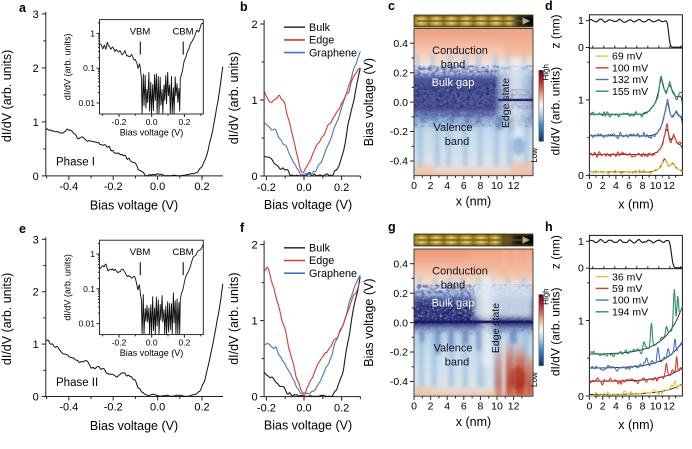 The width and height of the screenshot is (692, 449). I want to click on svg-text: Conduction, so click(460, 51).